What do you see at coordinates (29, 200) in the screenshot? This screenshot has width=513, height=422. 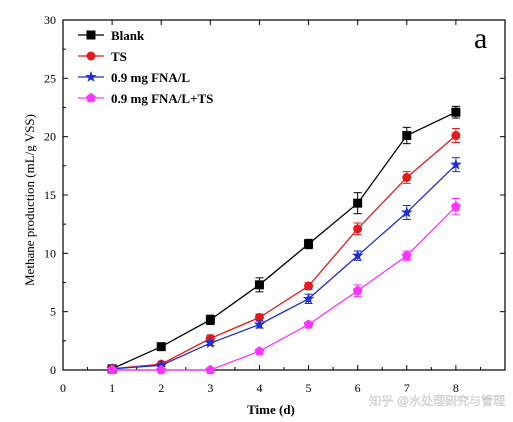 I see `y-axis-title: Methane production (mL/g VSS)` at bounding box center [29, 200].